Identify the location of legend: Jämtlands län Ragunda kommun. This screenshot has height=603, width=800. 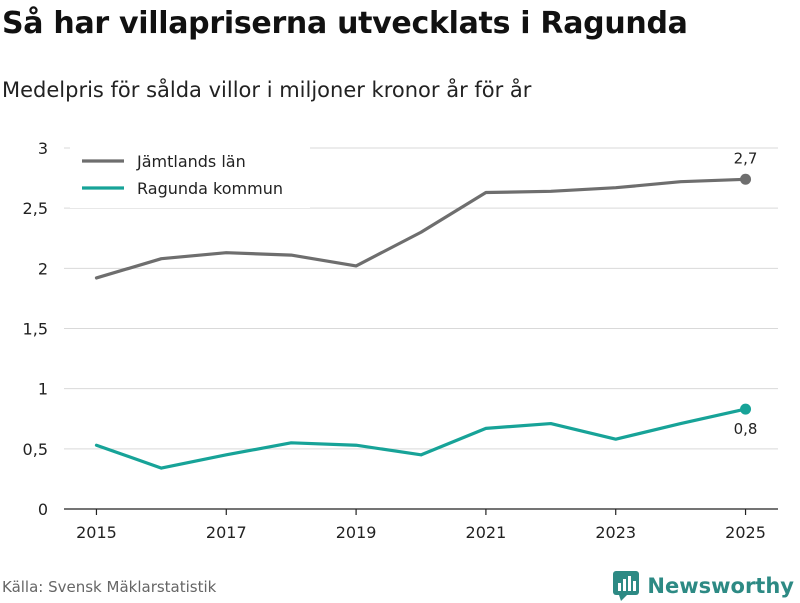
(190, 177).